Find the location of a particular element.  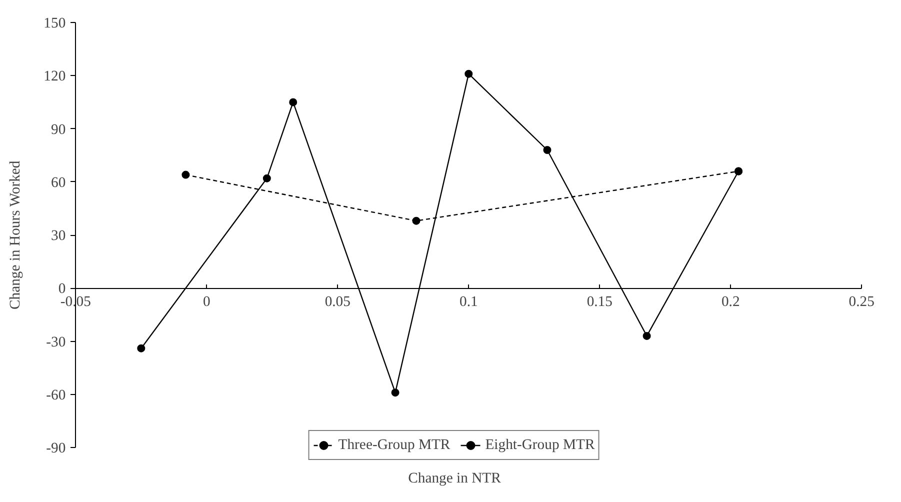

y-tick-label: -90 is located at coordinates (56, 448).